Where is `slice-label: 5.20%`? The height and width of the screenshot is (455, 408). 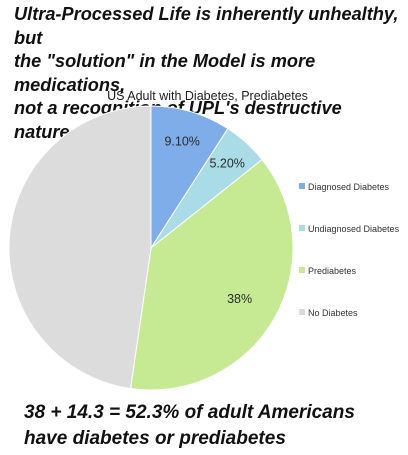 slice-label: 5.20% is located at coordinates (226, 164).